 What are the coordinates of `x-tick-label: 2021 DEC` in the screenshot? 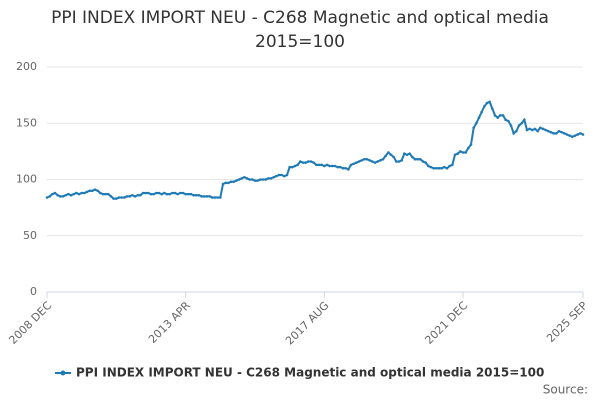 It's located at (446, 323).